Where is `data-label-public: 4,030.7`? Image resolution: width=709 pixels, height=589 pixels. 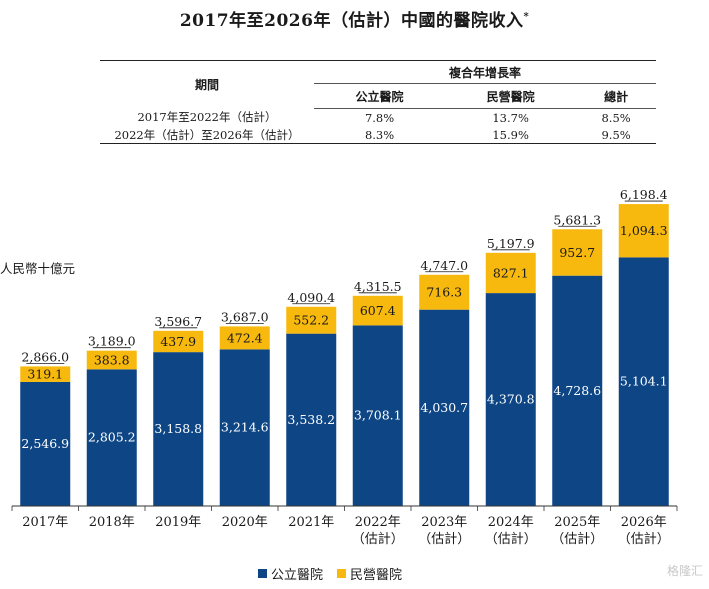 data-label-public: 4,030.7 is located at coordinates (444, 407).